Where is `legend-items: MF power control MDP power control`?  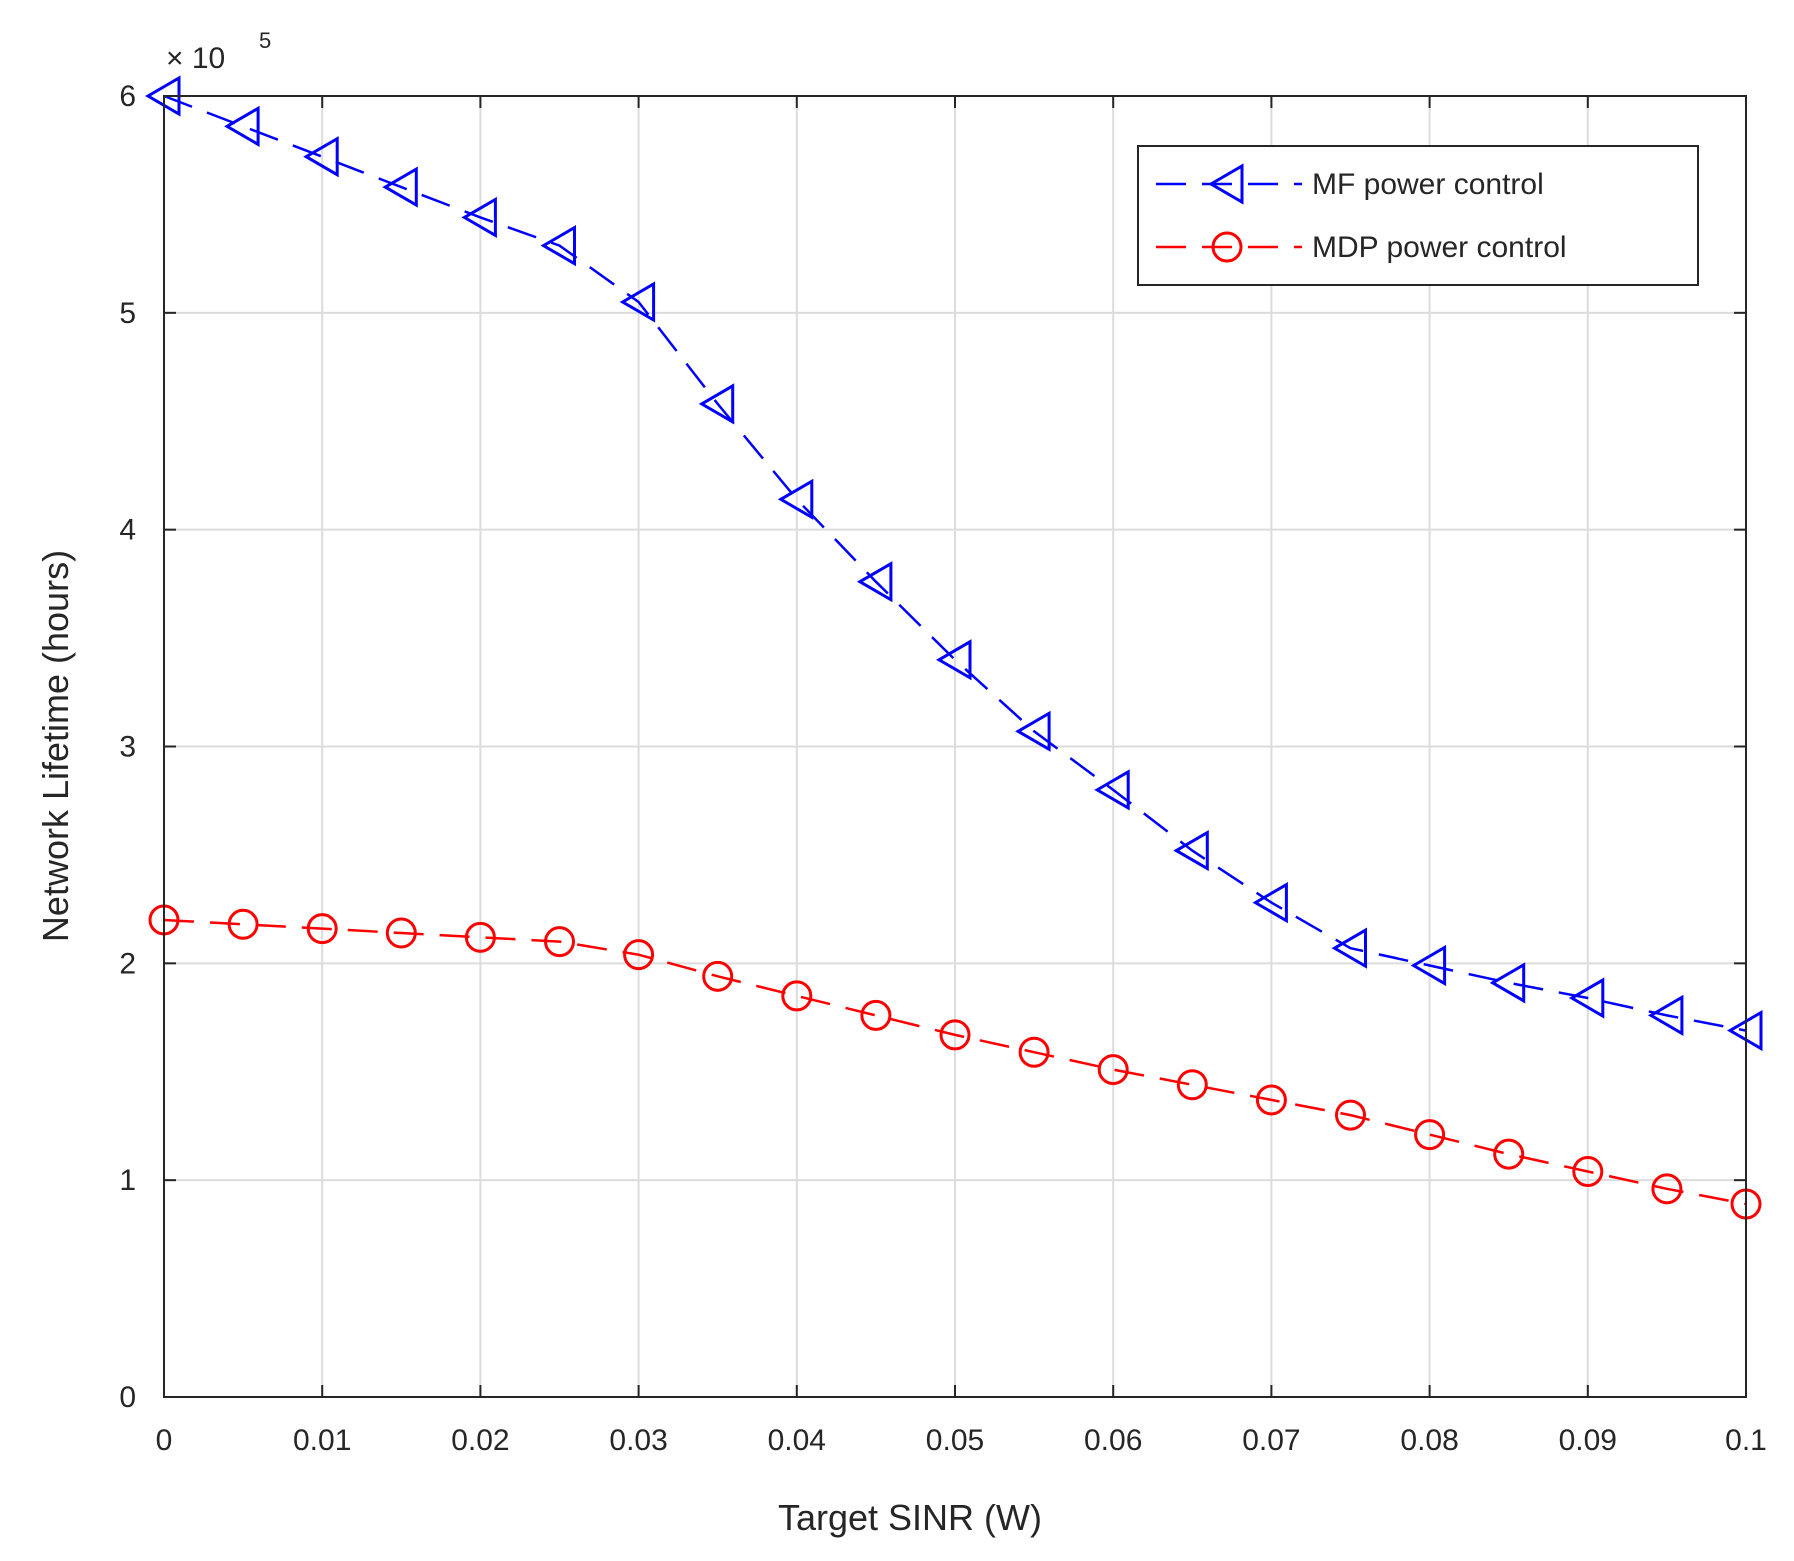 legend-items: MF power control MDP power control is located at coordinates (1359, 213).